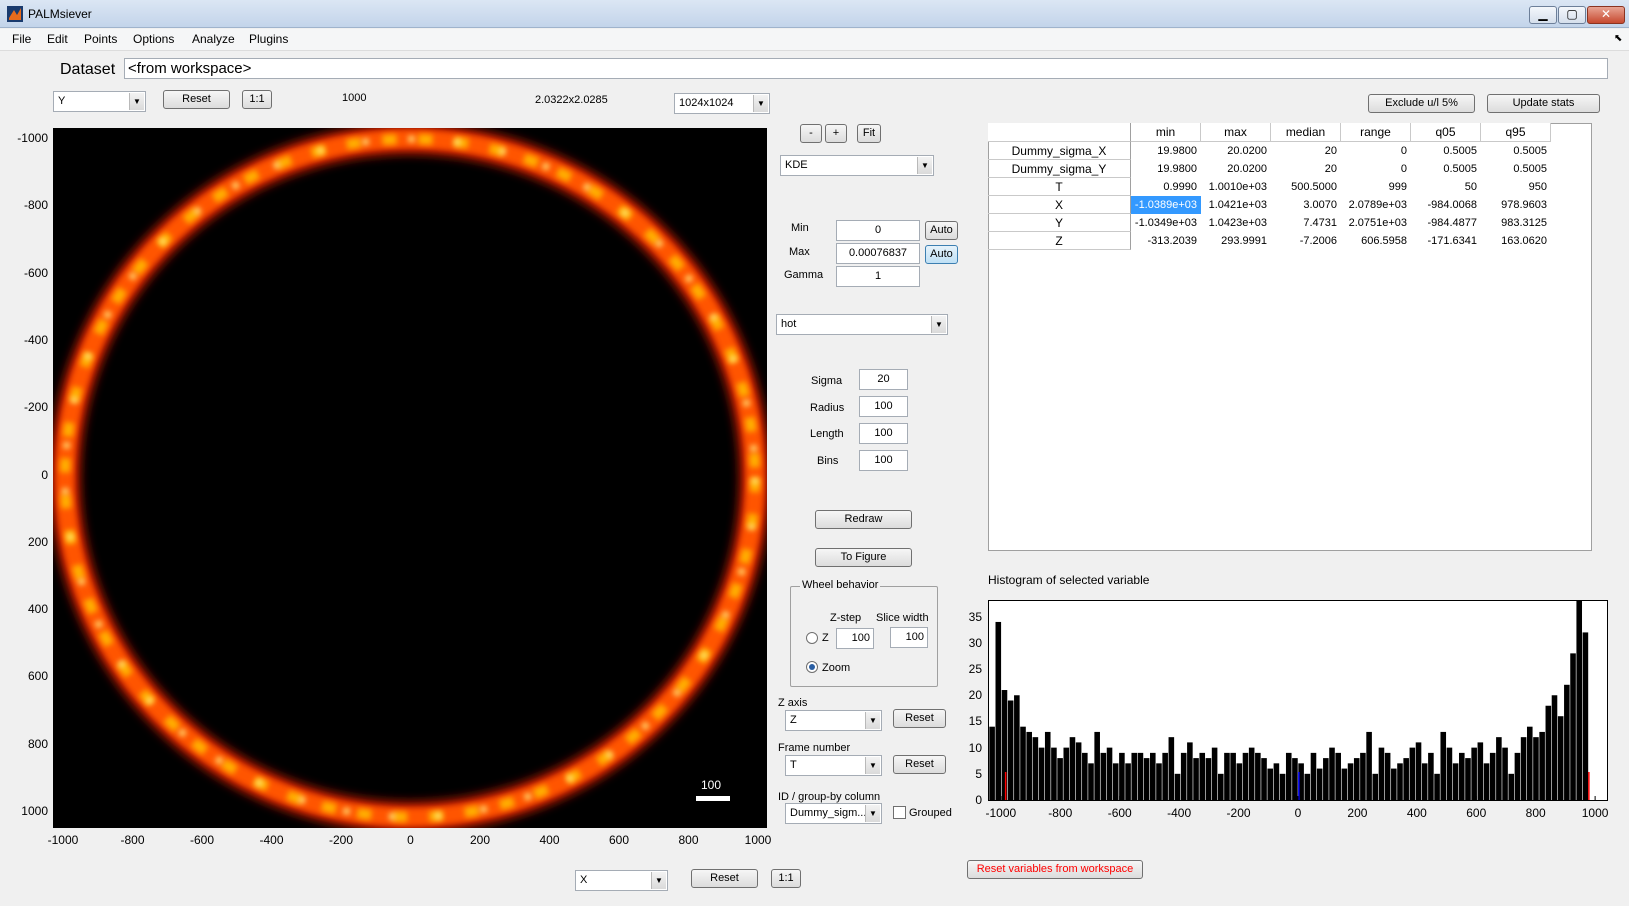  What do you see at coordinates (878, 230) in the screenshot?
I see `min-field: 0` at bounding box center [878, 230].